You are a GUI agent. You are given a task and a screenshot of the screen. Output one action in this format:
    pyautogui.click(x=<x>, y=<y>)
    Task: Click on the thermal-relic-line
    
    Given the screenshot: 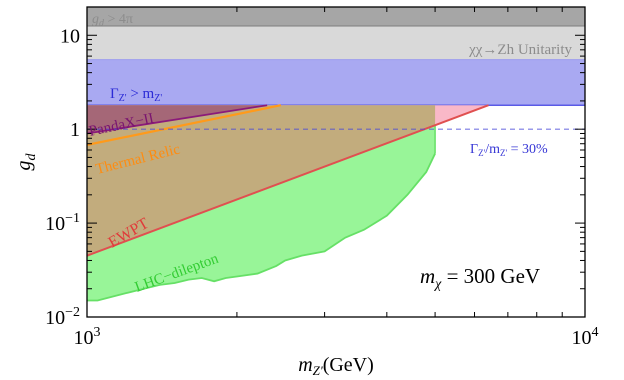 What is the action you would take?
    pyautogui.click(x=184, y=125)
    